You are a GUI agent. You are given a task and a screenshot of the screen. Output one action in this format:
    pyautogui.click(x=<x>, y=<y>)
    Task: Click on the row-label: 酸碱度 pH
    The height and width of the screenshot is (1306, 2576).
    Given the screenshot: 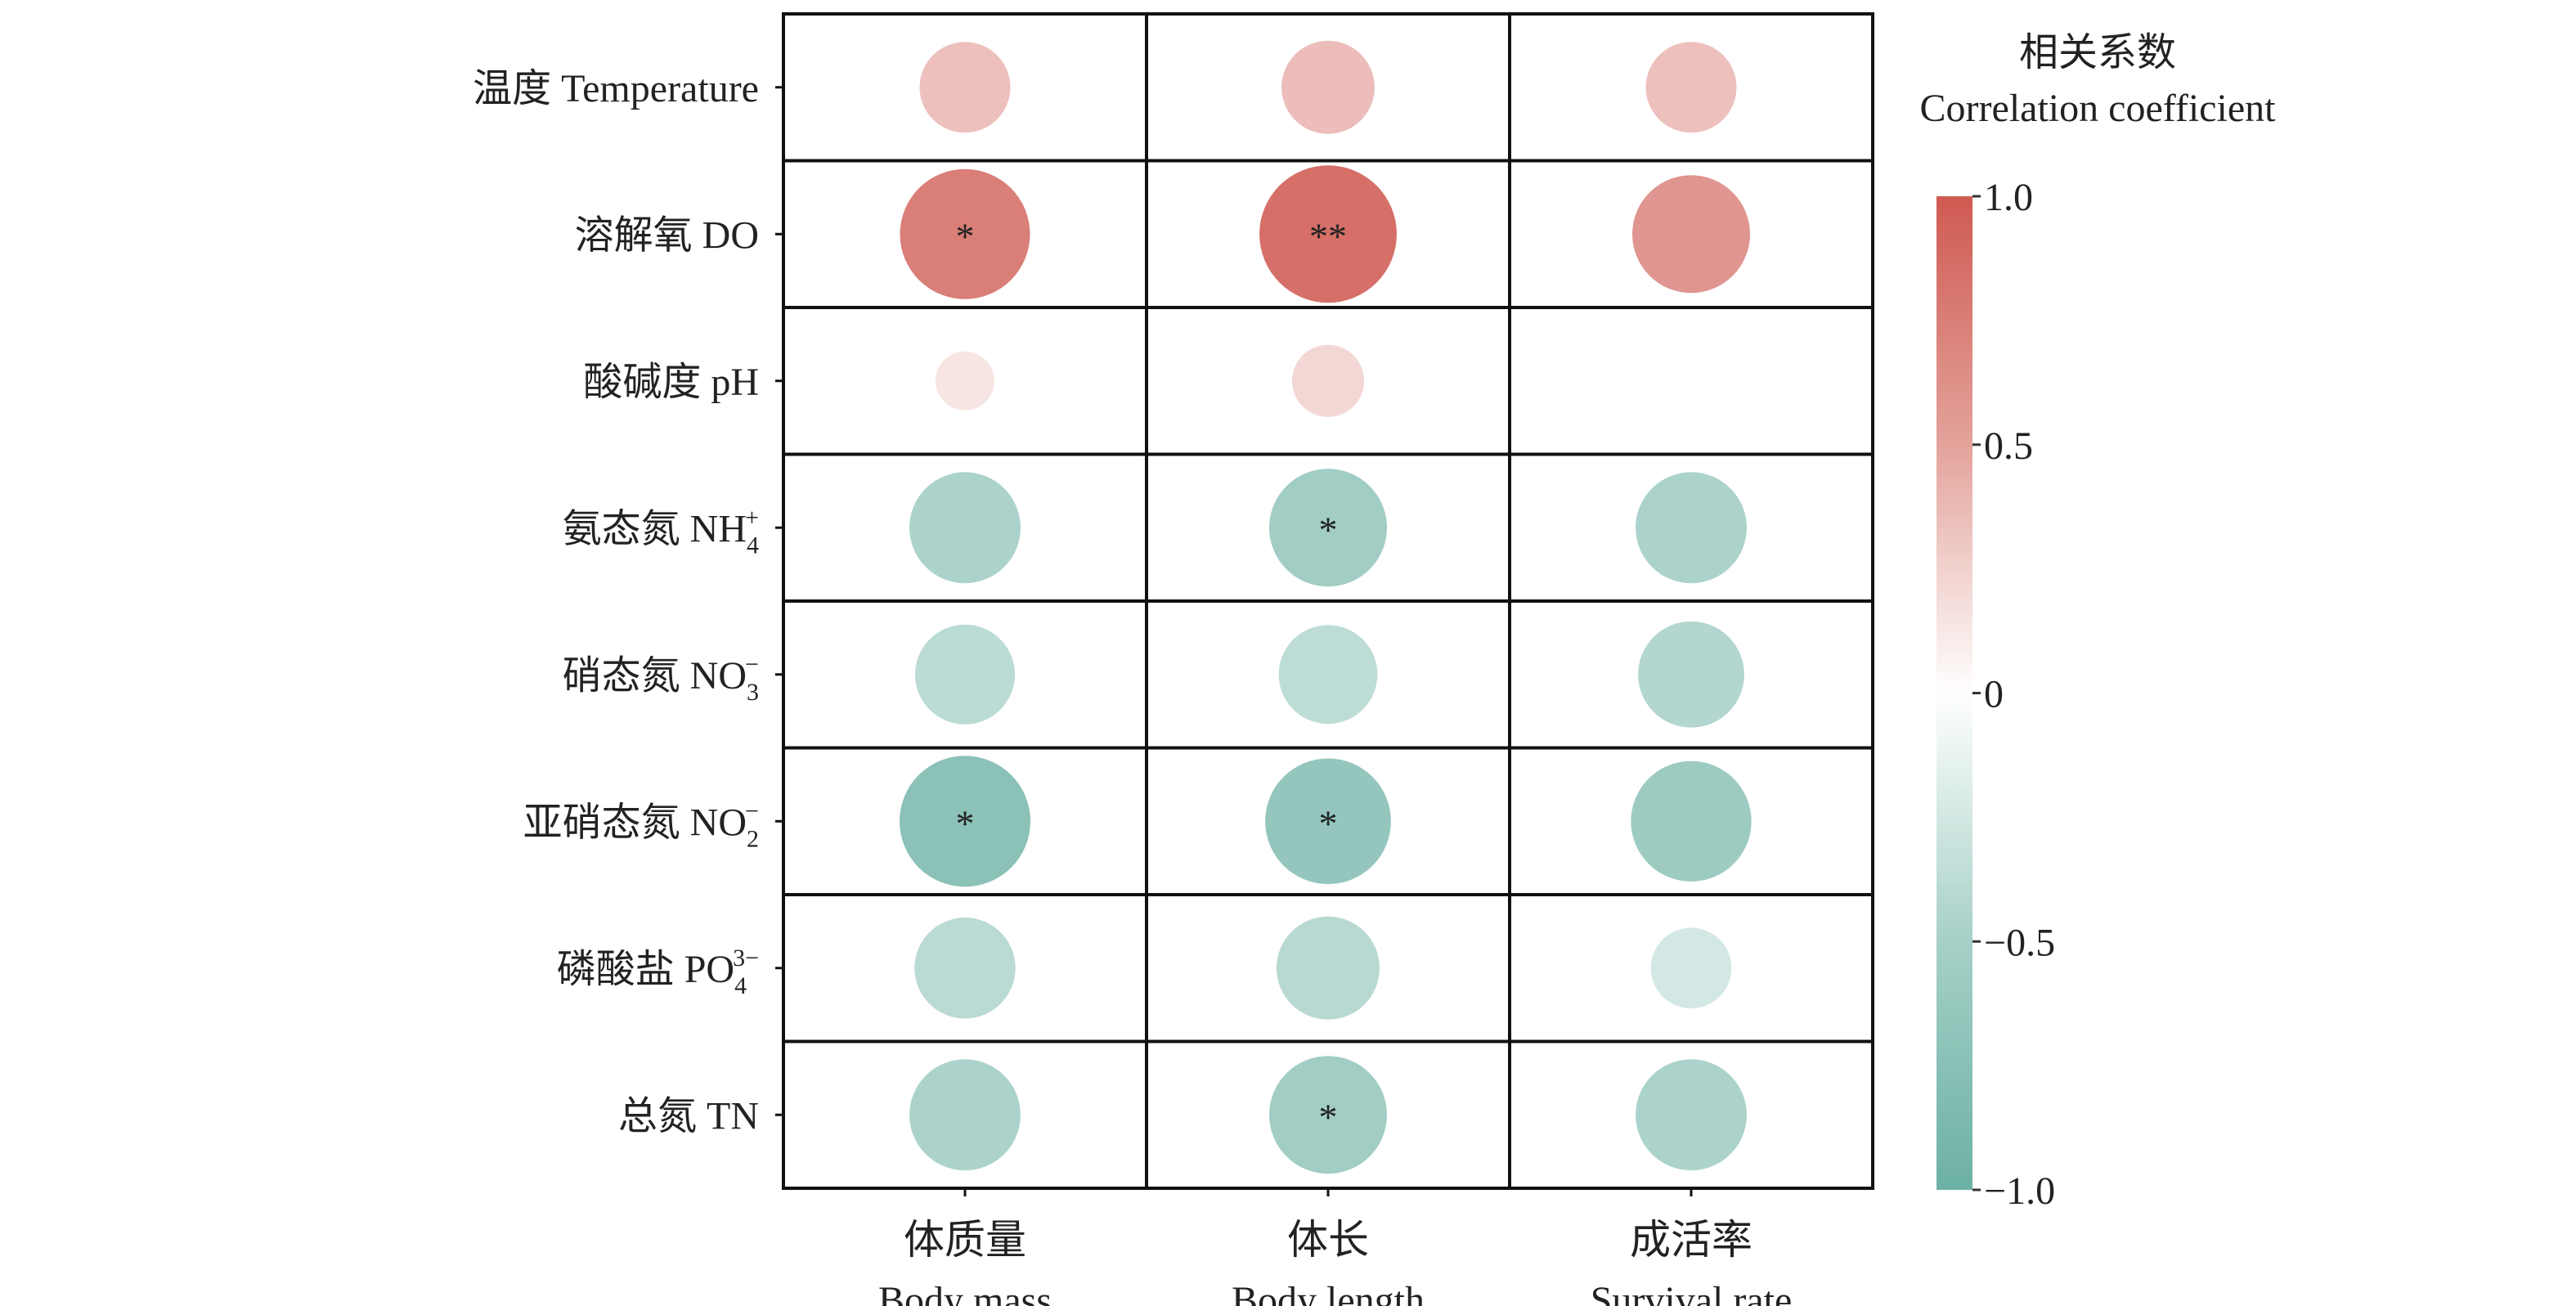 What is the action you would take?
    pyautogui.click(x=671, y=382)
    